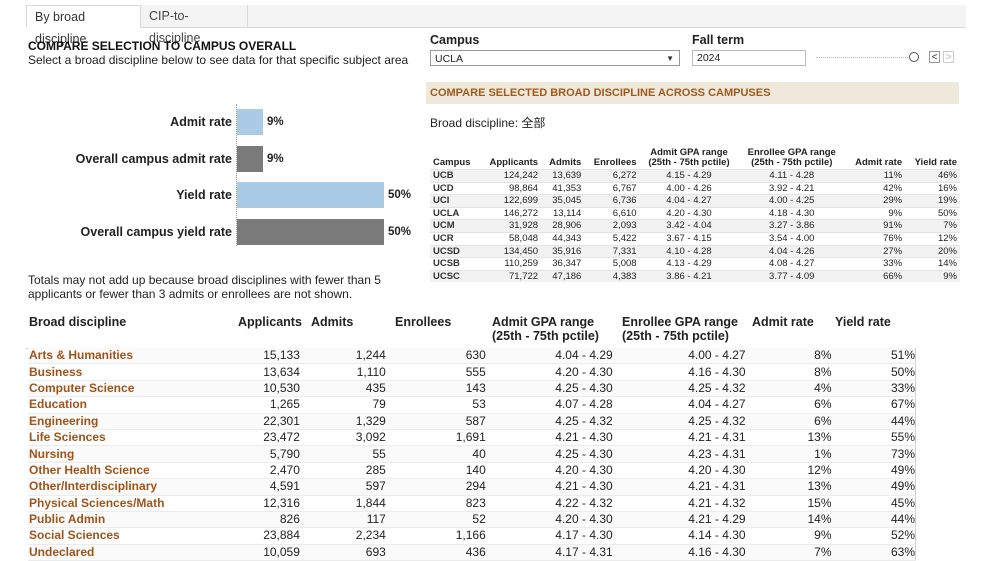 The height and width of the screenshot is (561, 983). What do you see at coordinates (555, 58) in the screenshot?
I see `campus-select: UCLA ▼` at bounding box center [555, 58].